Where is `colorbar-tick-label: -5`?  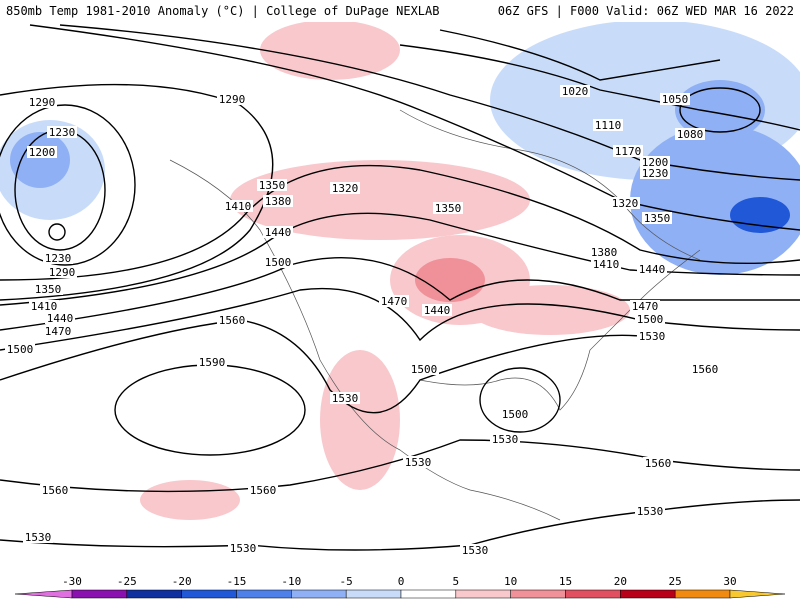
colorbar-tick-label: -5 is located at coordinates (346, 581).